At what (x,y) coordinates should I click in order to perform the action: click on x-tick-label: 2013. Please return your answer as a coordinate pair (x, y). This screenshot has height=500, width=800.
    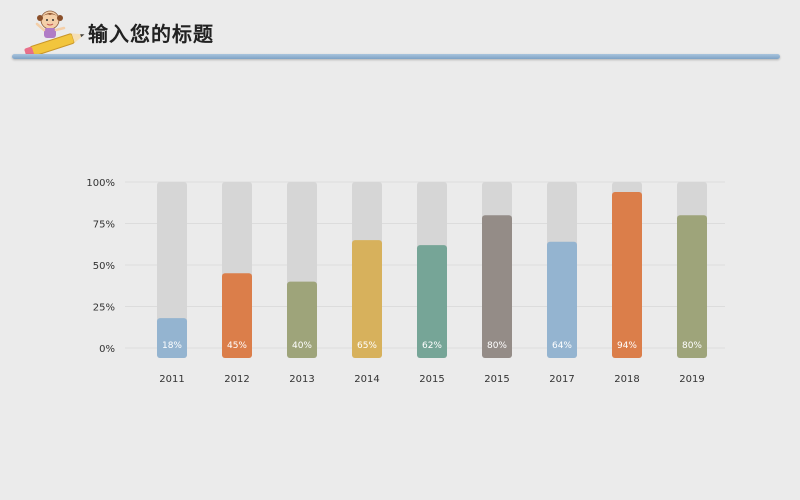
    Looking at the image, I should click on (301, 379).